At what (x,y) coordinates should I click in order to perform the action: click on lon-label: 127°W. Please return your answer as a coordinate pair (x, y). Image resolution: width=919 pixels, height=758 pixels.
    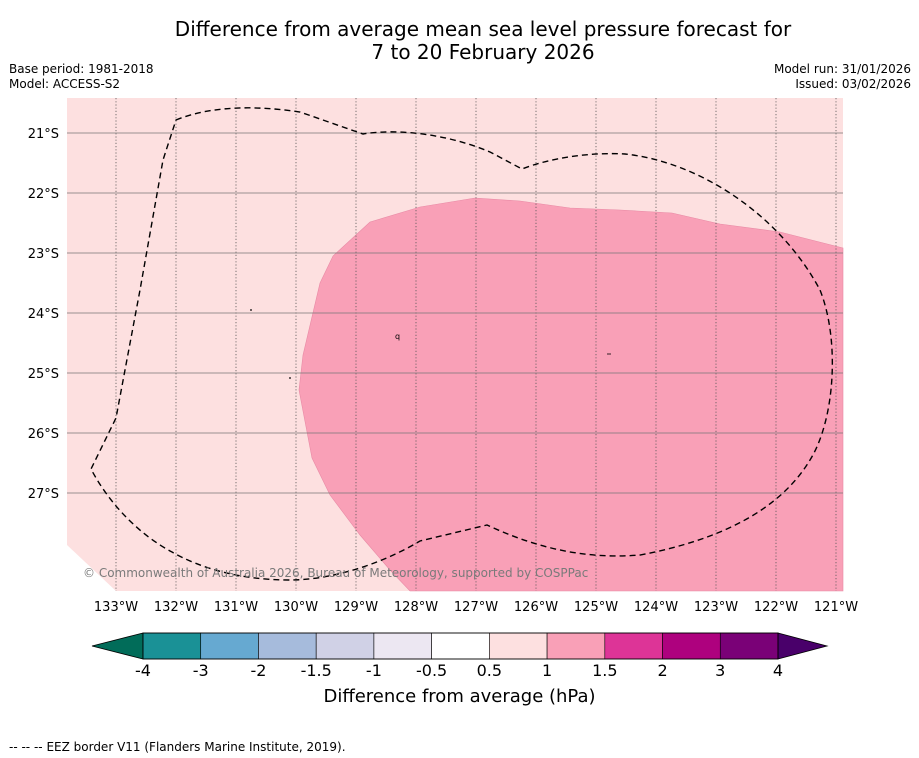
    Looking at the image, I should click on (476, 607).